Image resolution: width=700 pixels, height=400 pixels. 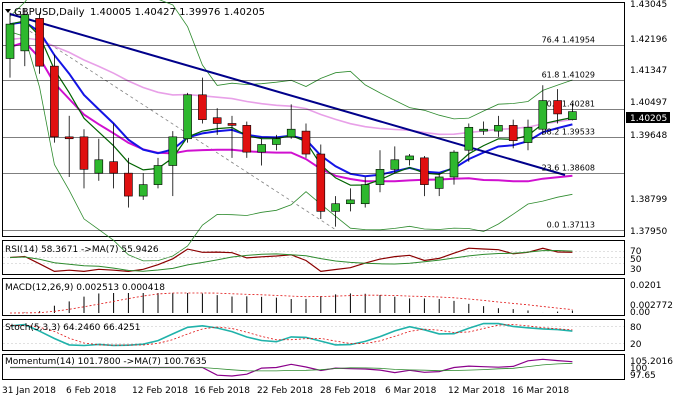 I want to click on current-price-label: 1.40205, so click(x=648, y=119).